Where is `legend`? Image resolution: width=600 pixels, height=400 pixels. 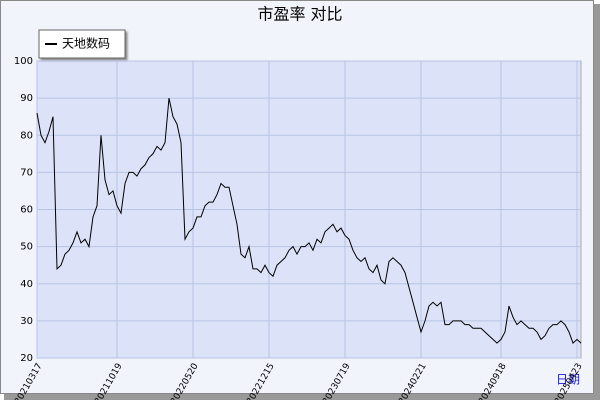 legend is located at coordinates (82, 44).